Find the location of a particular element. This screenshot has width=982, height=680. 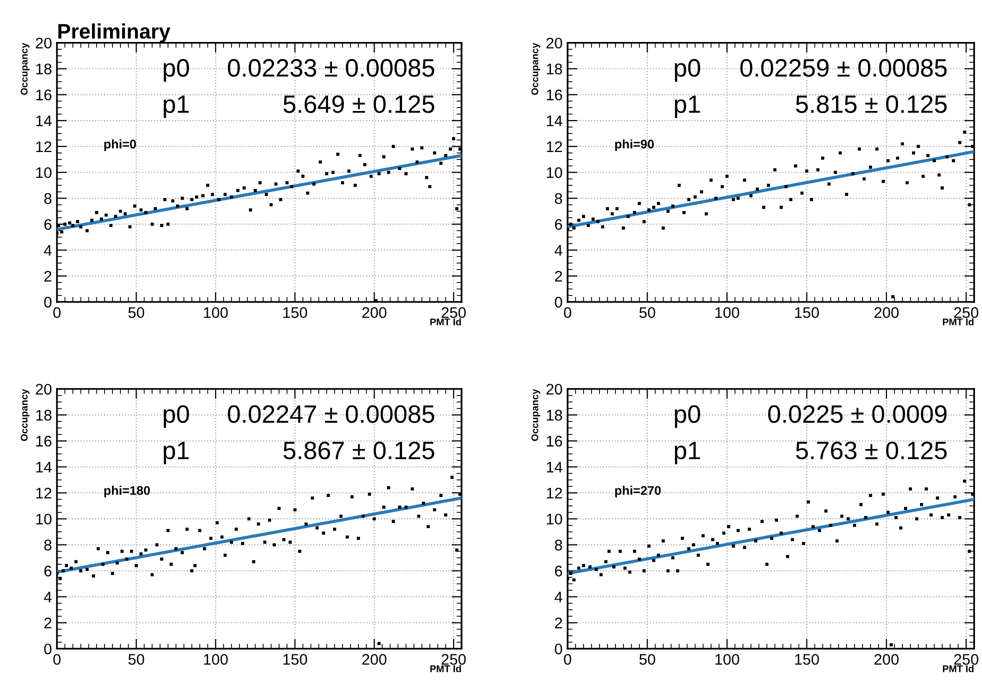

annotation: 5.763 ± 0.125 is located at coordinates (871, 451).